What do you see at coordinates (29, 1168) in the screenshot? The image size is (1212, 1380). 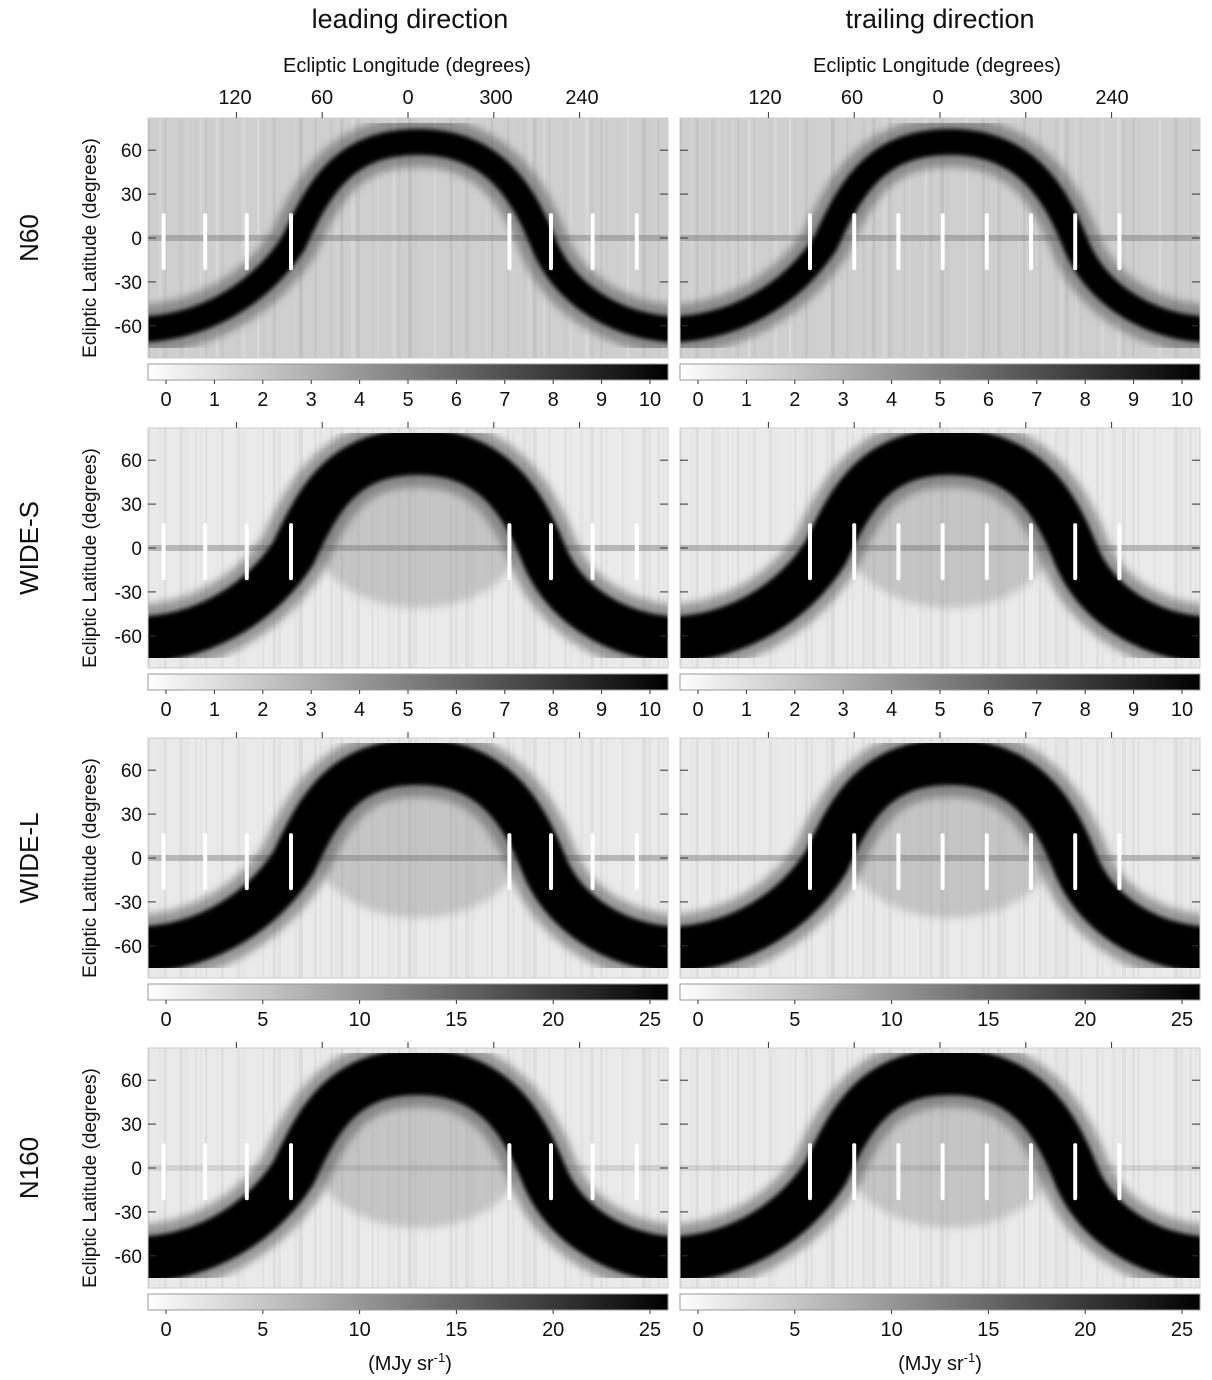 I see `band-label: N160` at bounding box center [29, 1168].